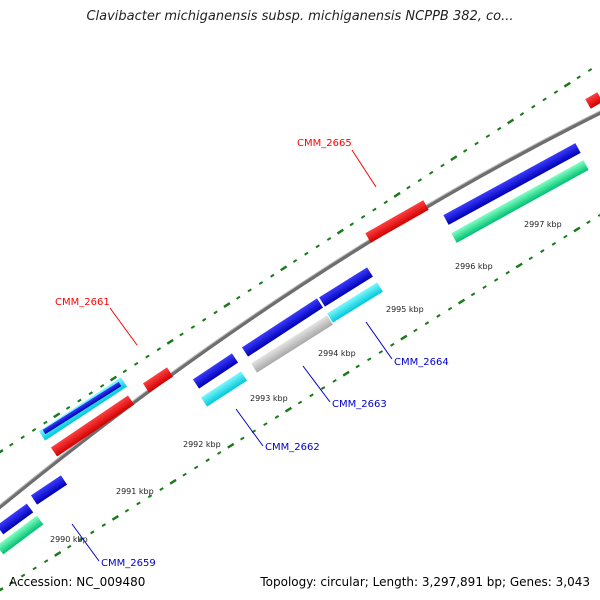 The height and width of the screenshot is (600, 600). Describe the element at coordinates (421, 362) in the screenshot. I see `gene-label-cmm-2664: CMM_2664` at that location.